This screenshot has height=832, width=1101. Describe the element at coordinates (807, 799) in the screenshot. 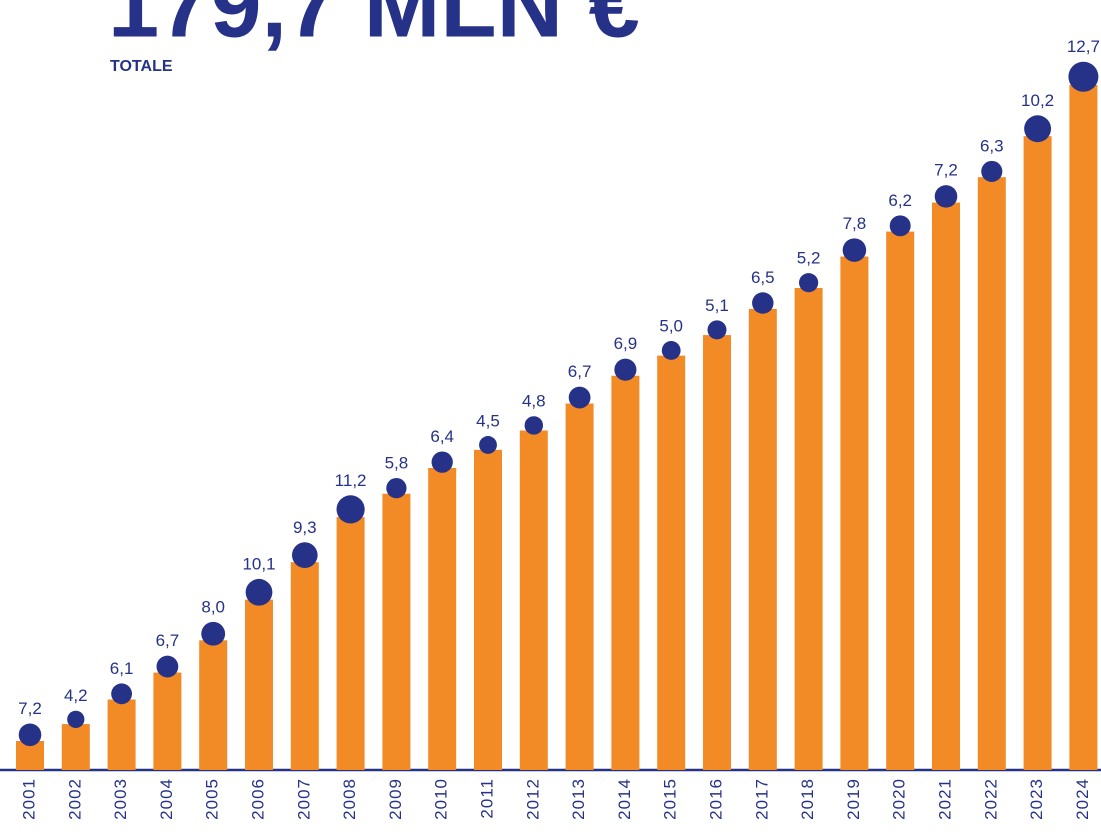

I see `x-tick-label: 2018` at that location.